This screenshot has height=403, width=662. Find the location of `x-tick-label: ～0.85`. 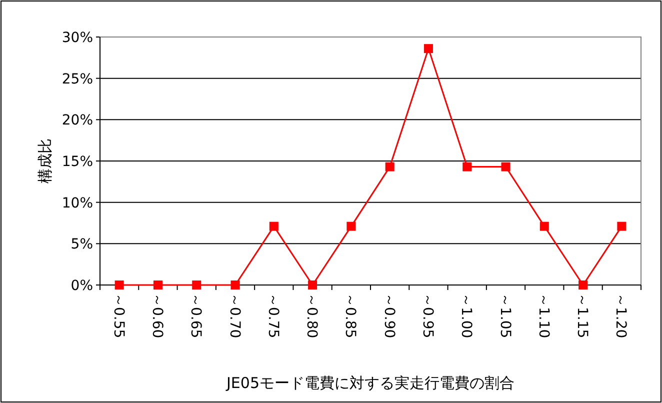

x-tick-label: ～0.85 is located at coordinates (350, 315).